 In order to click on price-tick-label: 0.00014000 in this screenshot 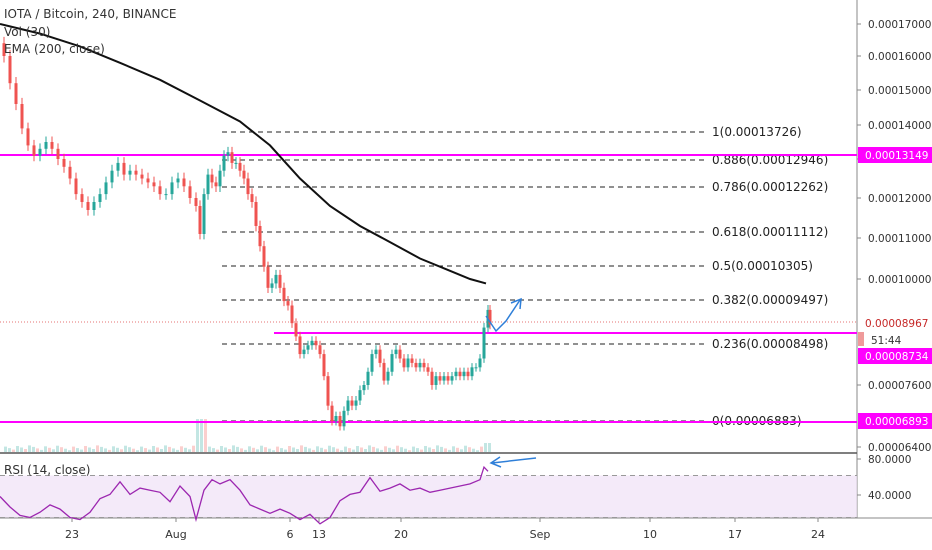, I will do `click(899, 126)`.